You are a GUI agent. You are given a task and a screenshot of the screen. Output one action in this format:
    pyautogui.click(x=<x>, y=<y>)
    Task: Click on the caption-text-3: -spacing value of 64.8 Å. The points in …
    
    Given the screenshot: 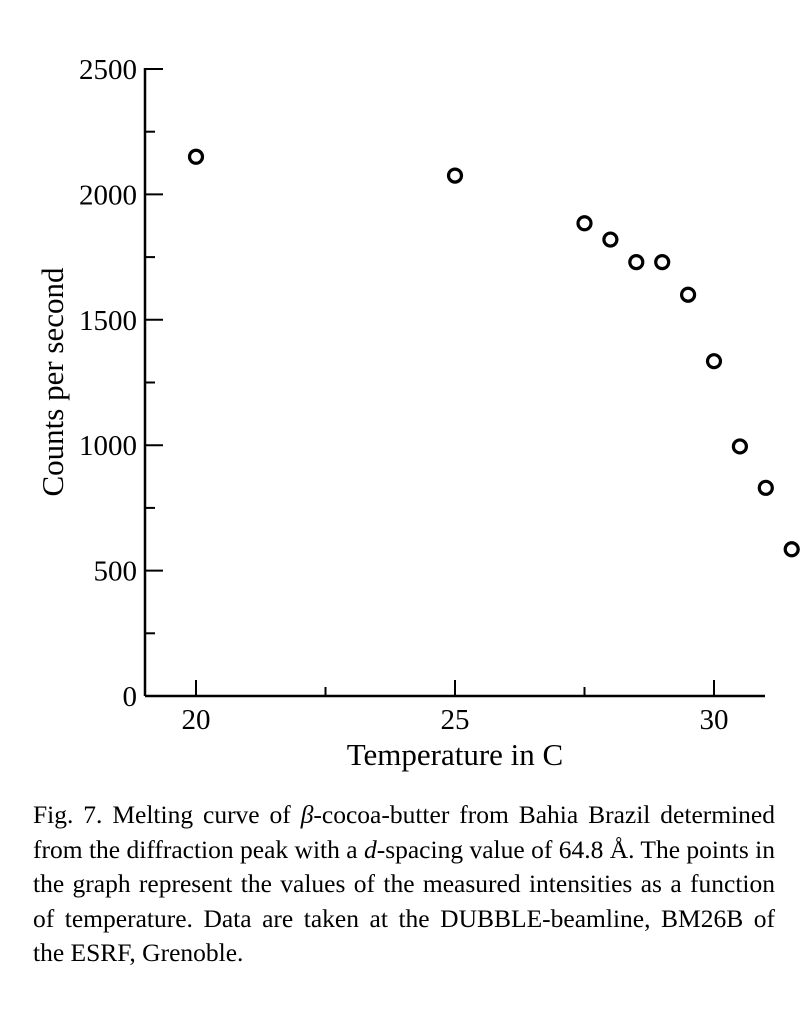 What is the action you would take?
    pyautogui.click(x=404, y=901)
    